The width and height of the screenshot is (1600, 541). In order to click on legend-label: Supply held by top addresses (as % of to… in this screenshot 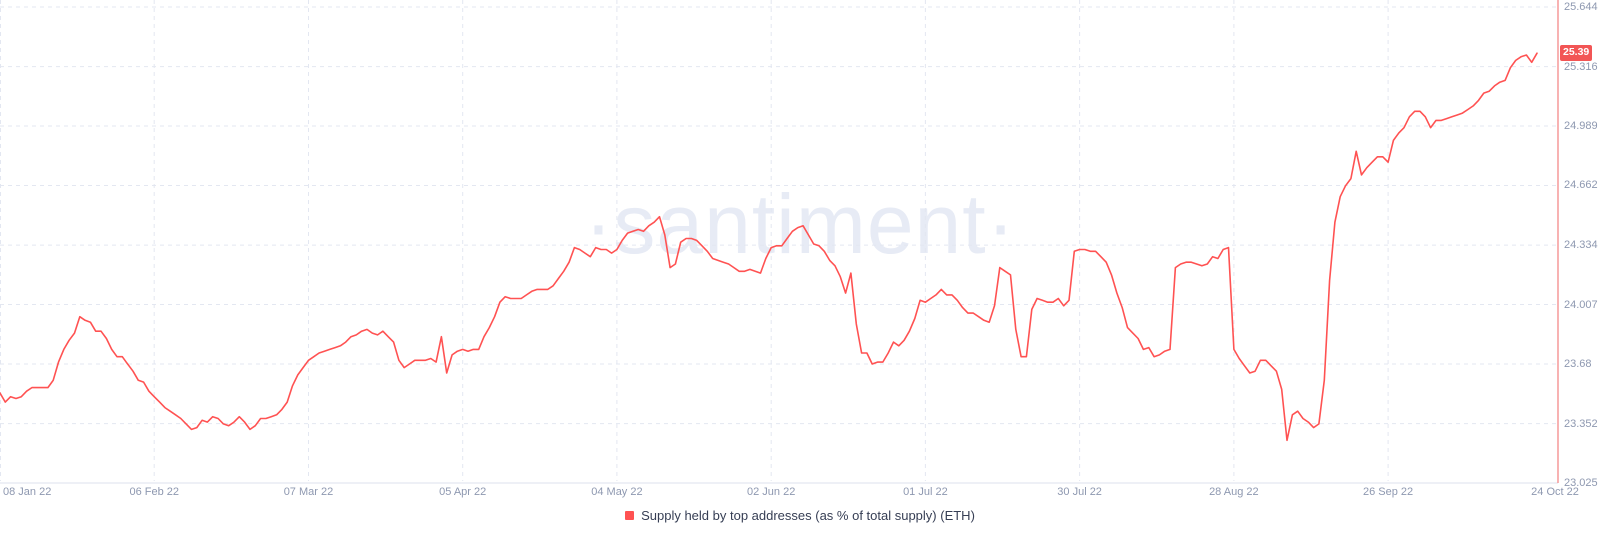, I will do `click(808, 515)`.